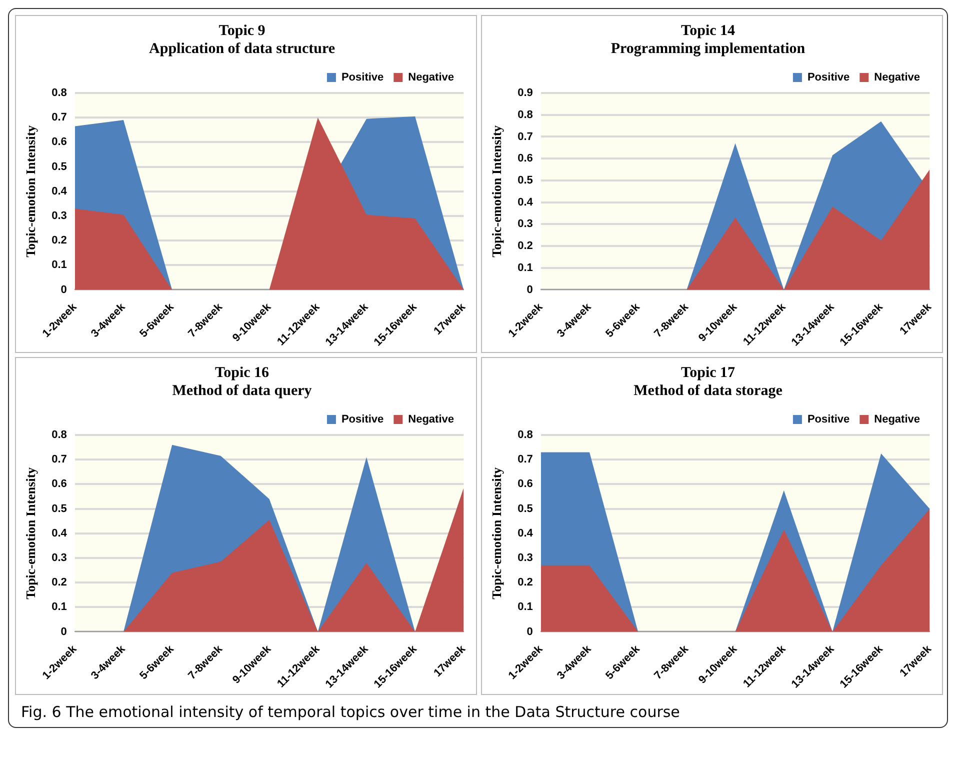 This screenshot has width=959, height=759. What do you see at coordinates (242, 30) in the screenshot?
I see `chart-title: Topic 9` at bounding box center [242, 30].